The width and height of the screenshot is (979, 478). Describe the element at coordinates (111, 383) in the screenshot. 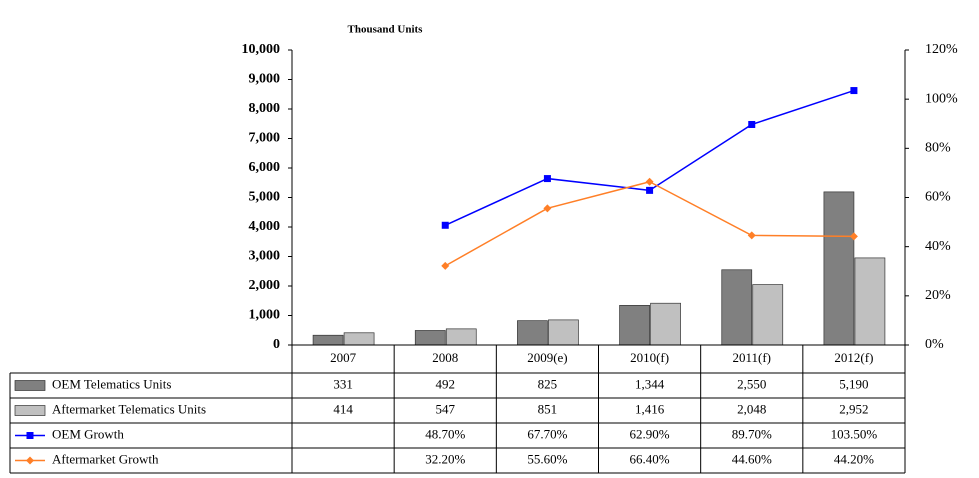

I see `legend-label: OEM Telematics Units` at that location.